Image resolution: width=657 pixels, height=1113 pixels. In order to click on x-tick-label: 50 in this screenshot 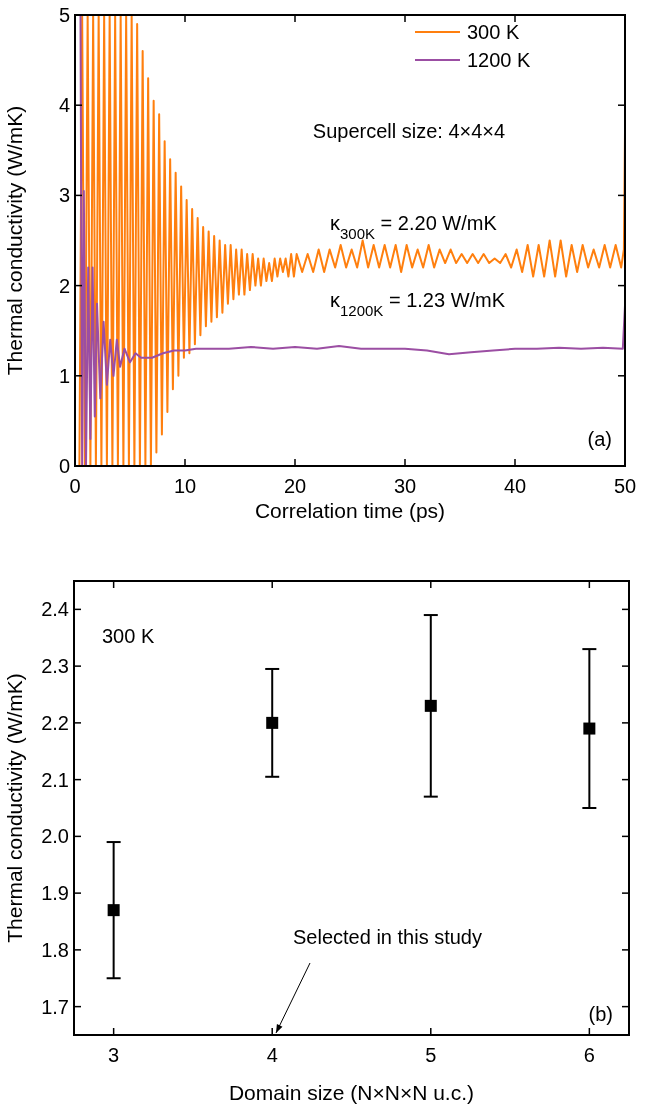, I will do `click(625, 486)`.